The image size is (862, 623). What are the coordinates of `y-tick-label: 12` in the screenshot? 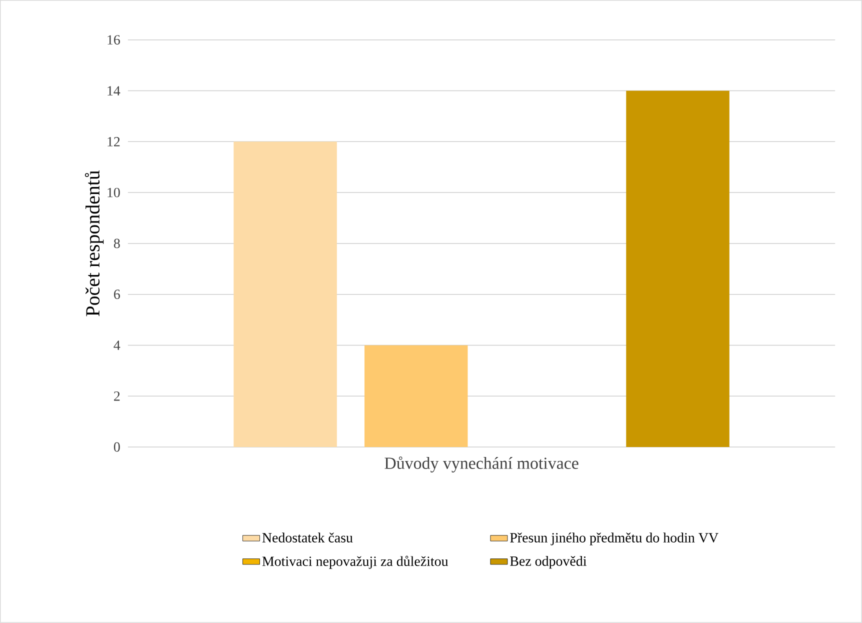 It's located at (114, 141).